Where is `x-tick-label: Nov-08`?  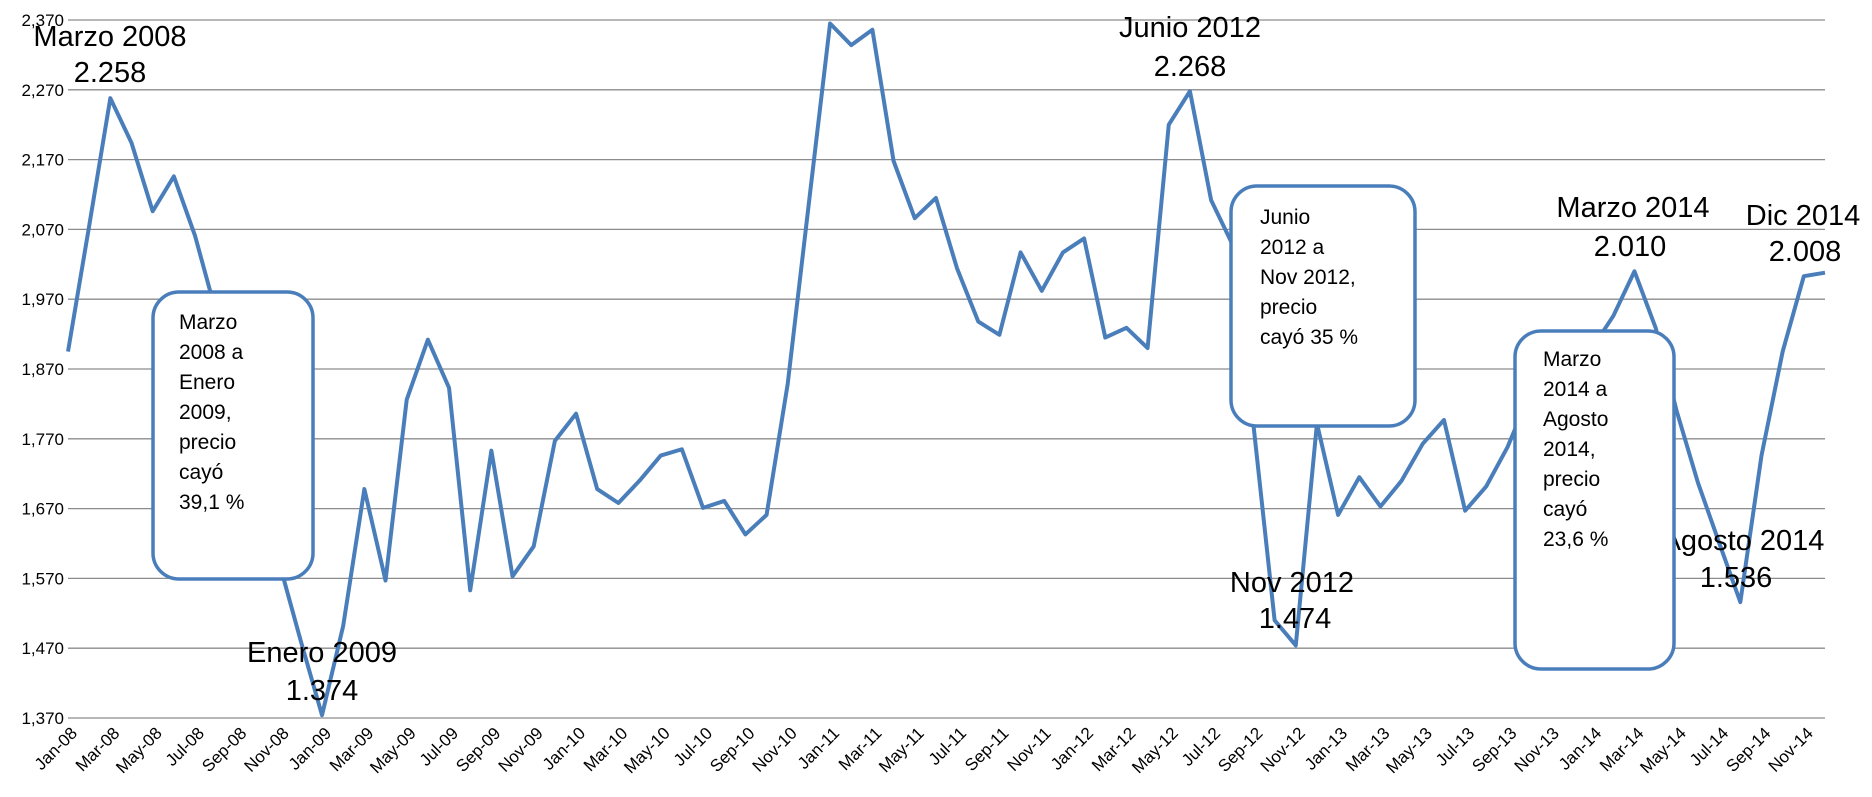 x-tick-label: Nov-08 is located at coordinates (267, 750).